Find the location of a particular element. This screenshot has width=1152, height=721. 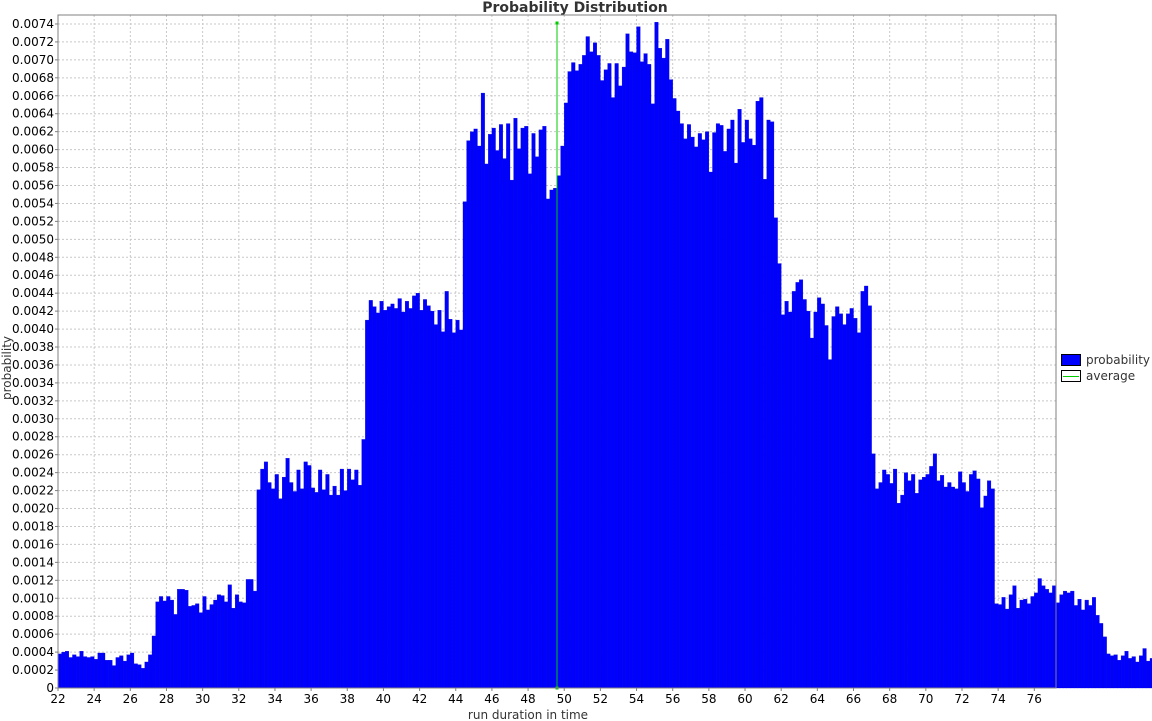

y-tick-label: 0.0030 is located at coordinates (33, 419).